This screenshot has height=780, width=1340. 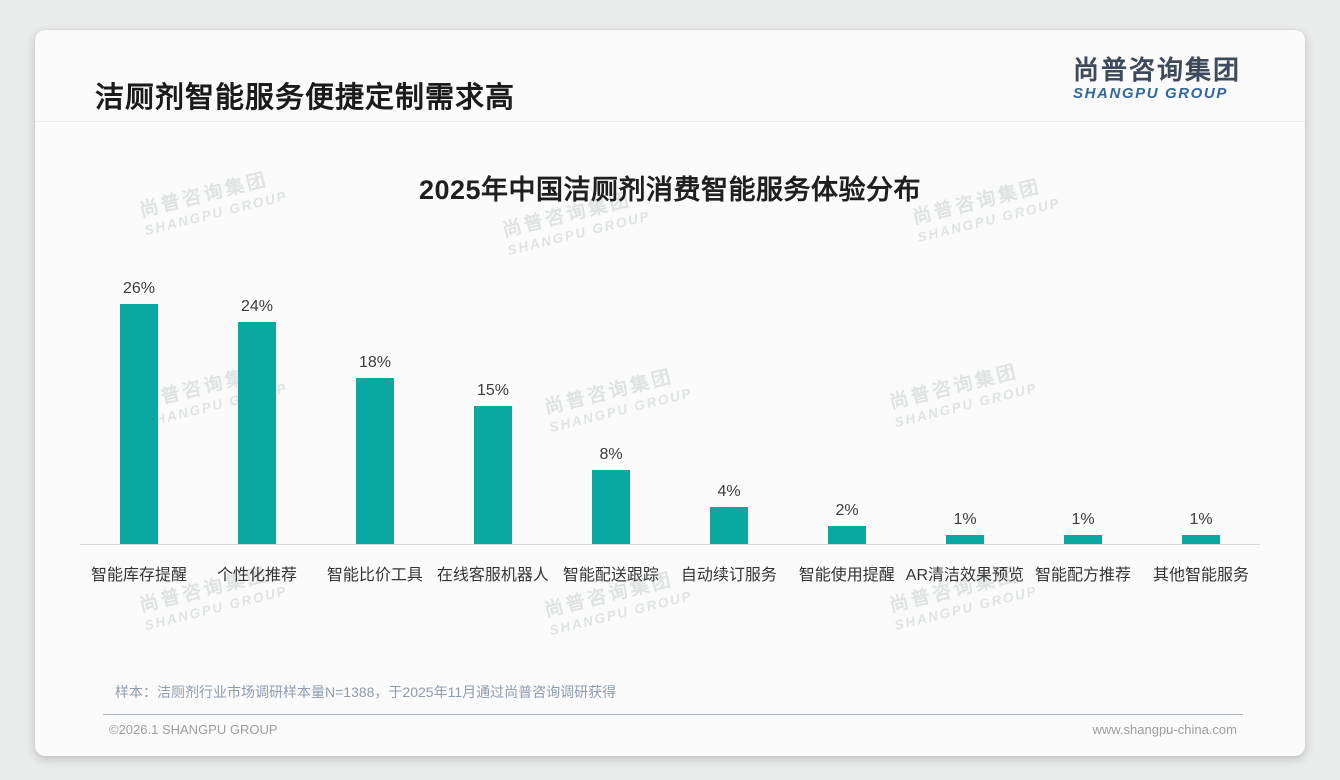 I want to click on bar-column: 2%, so click(x=847, y=523).